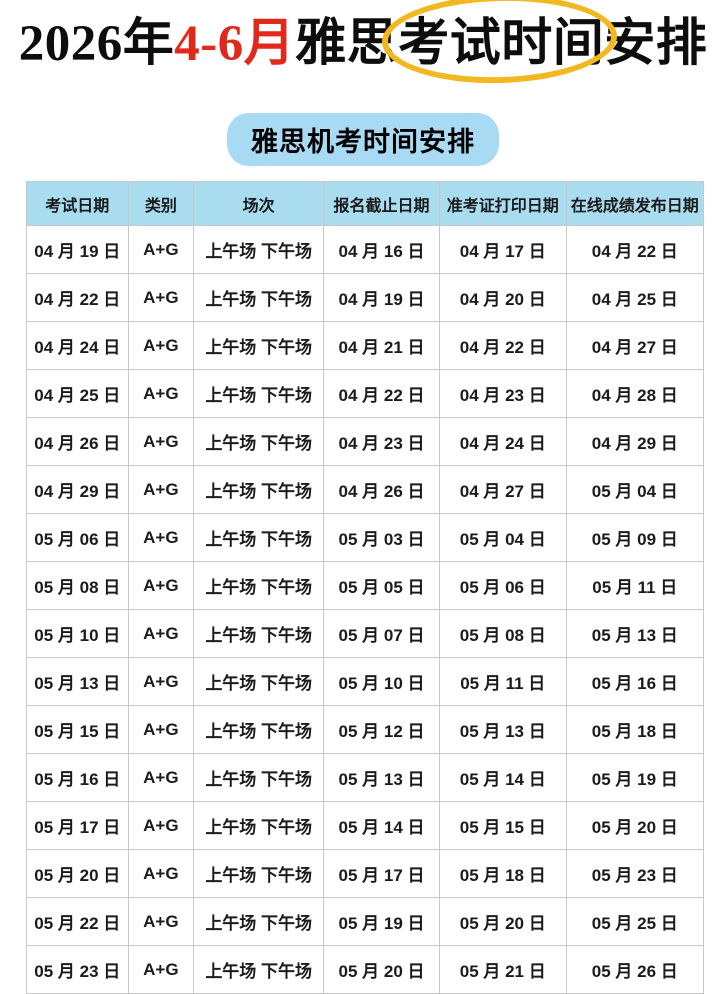 This screenshot has width=726, height=994. I want to click on cell-r8-c3: 05 月 07 日, so click(381, 633).